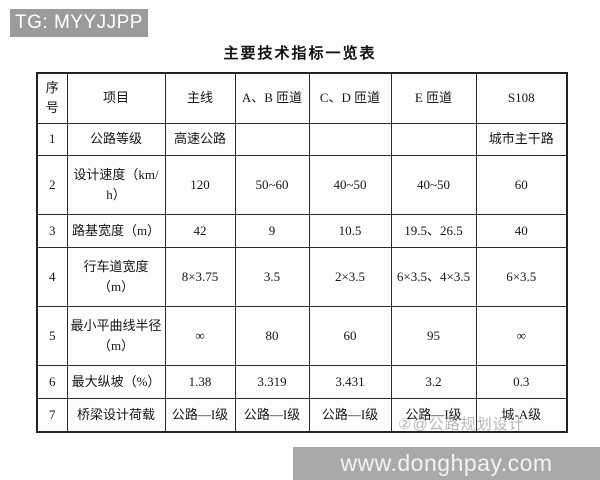  I want to click on value-cell: 城-A级, so click(521, 415).